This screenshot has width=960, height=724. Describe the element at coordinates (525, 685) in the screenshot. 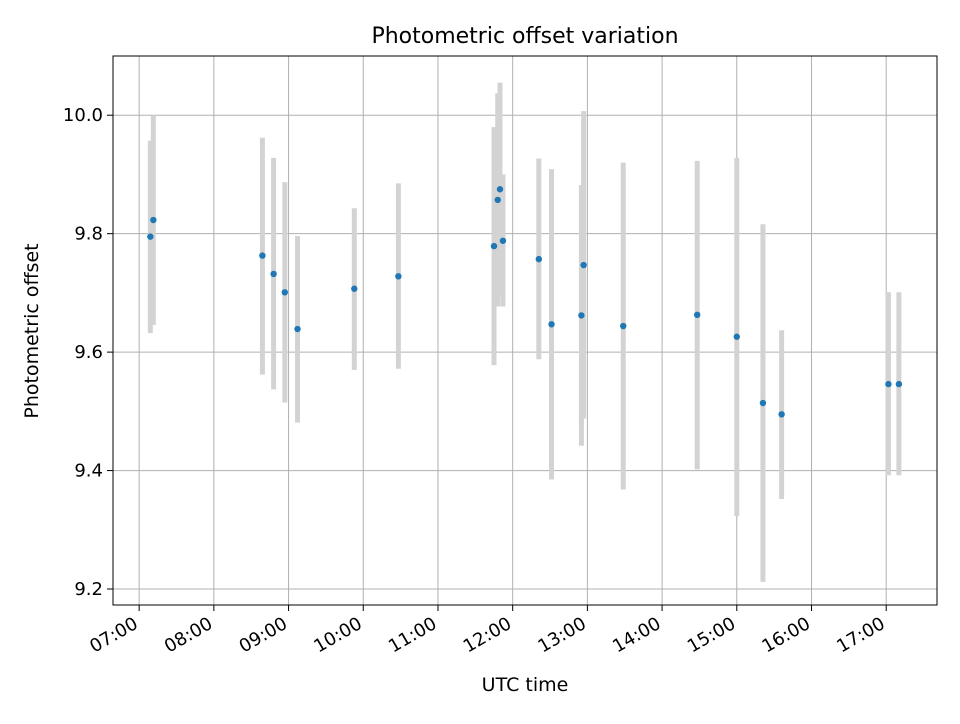

I see `x-axis-label: UTC time` at that location.